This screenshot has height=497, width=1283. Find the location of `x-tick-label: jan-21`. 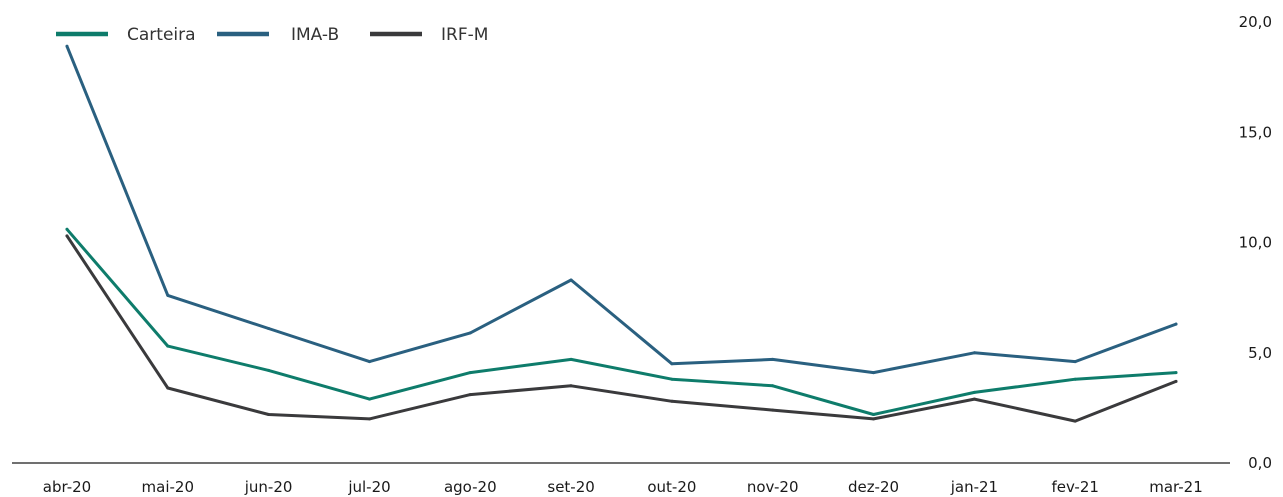

x-tick-label: jan-21 is located at coordinates (974, 487).